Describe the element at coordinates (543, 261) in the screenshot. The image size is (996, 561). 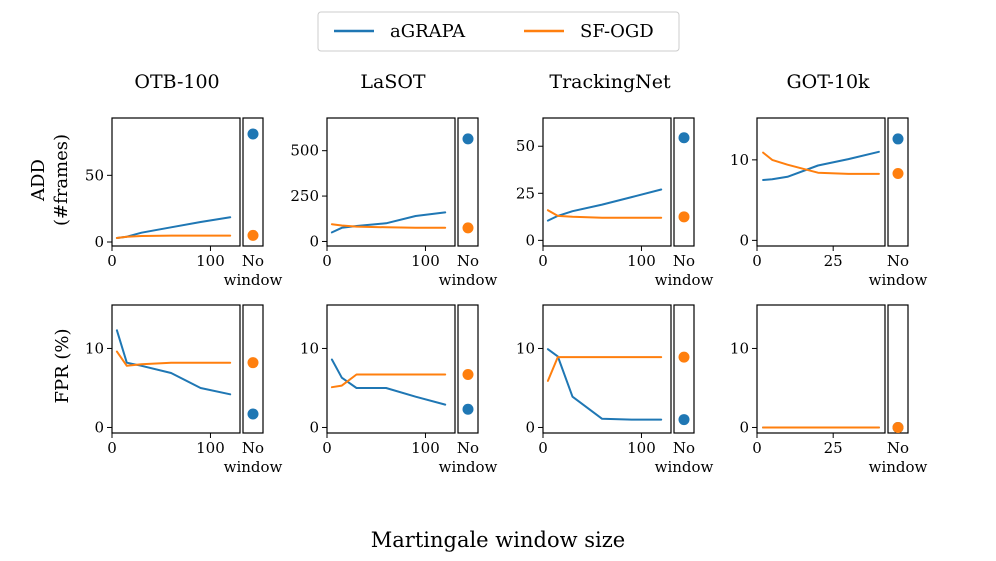
I see `panel-trackingnet-add-xtick-label: 0` at that location.